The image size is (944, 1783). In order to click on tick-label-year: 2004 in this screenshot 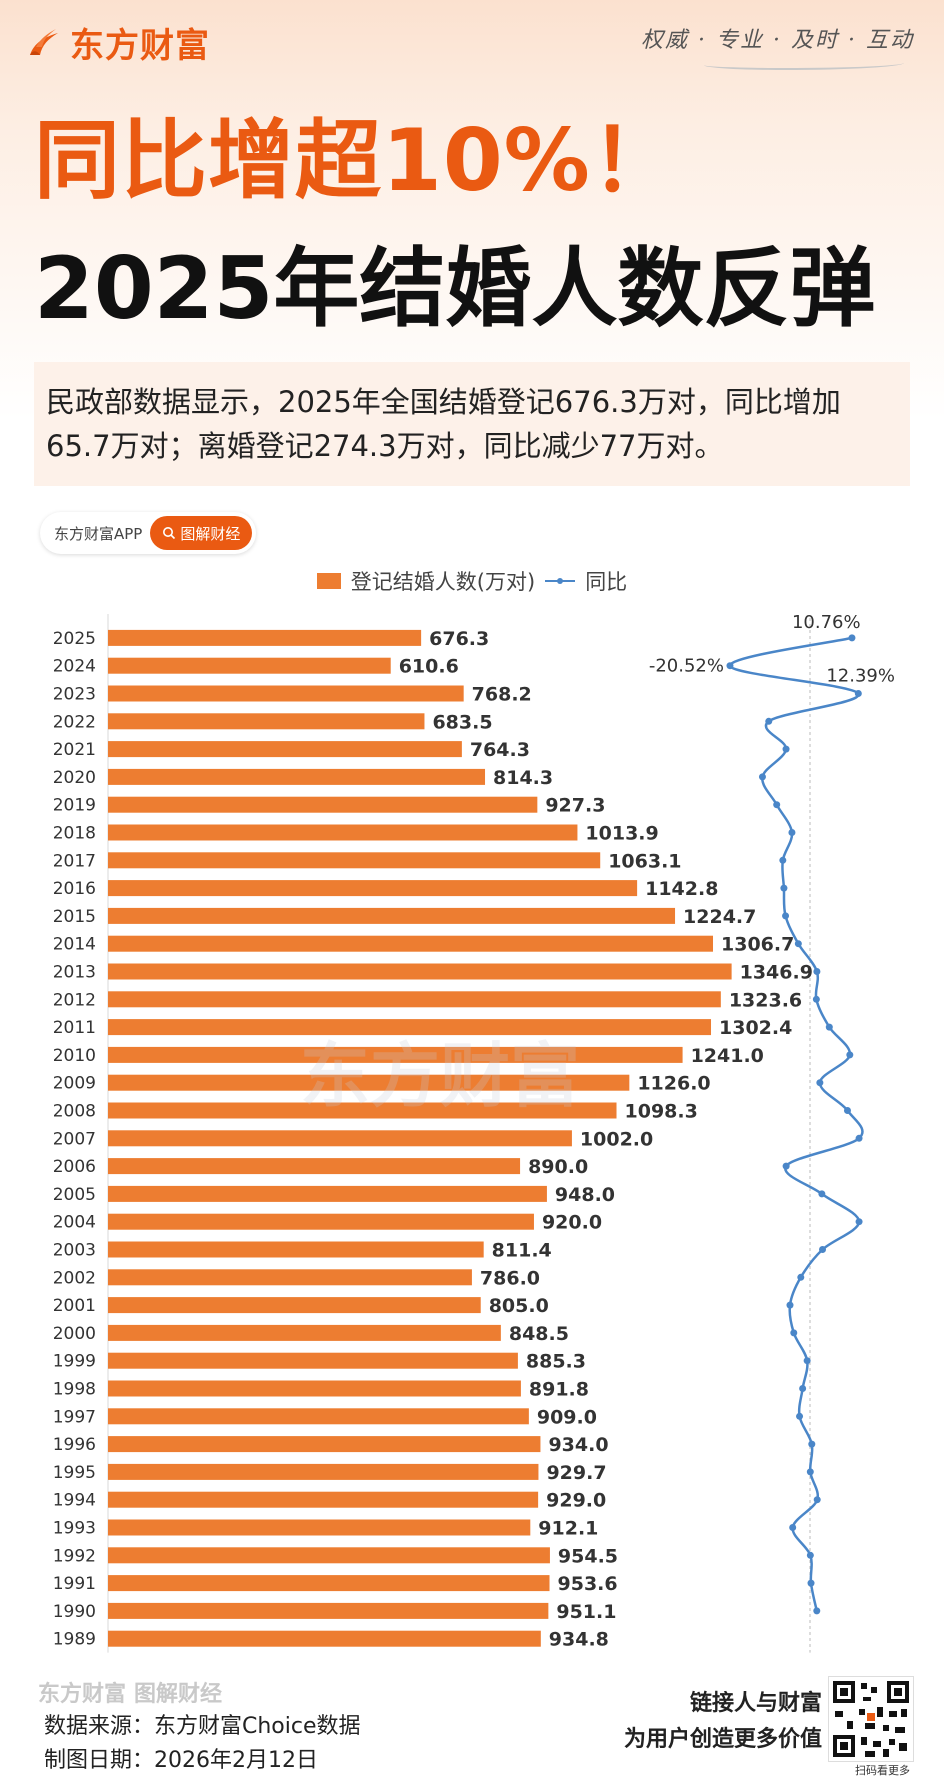, I will do `click(74, 1223)`.